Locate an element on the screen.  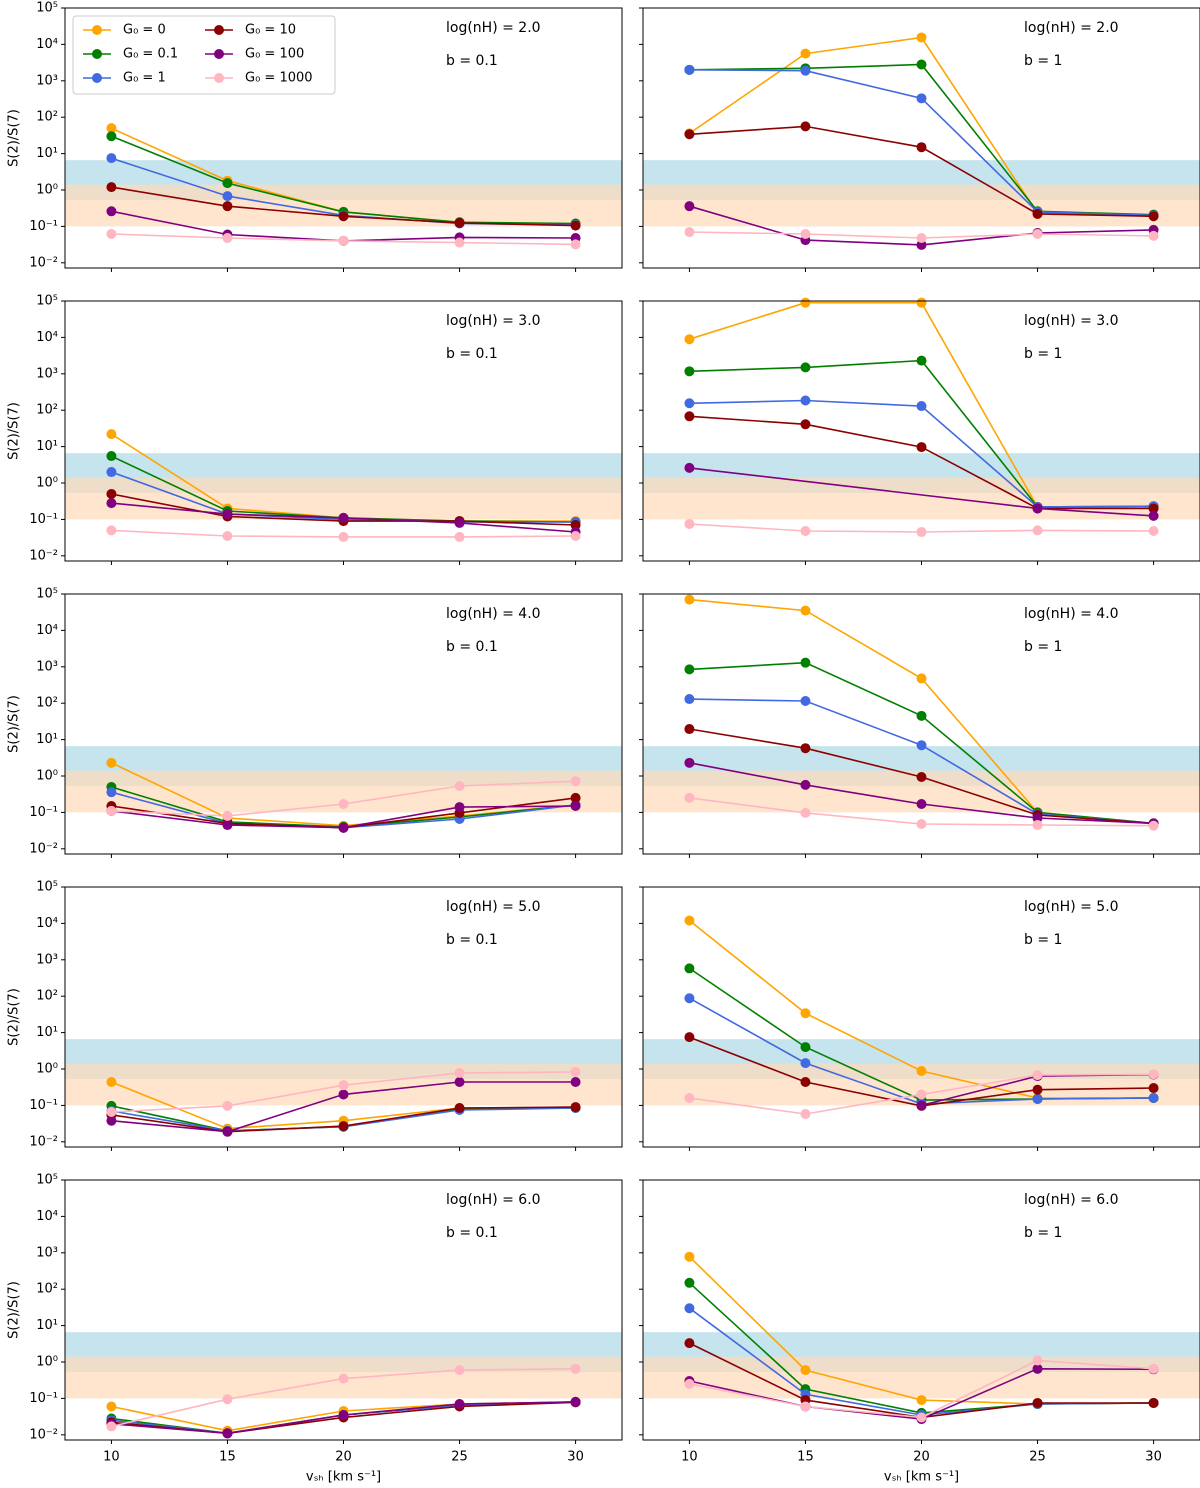
annotation: log(nH) = 5.0 is located at coordinates (493, 907).